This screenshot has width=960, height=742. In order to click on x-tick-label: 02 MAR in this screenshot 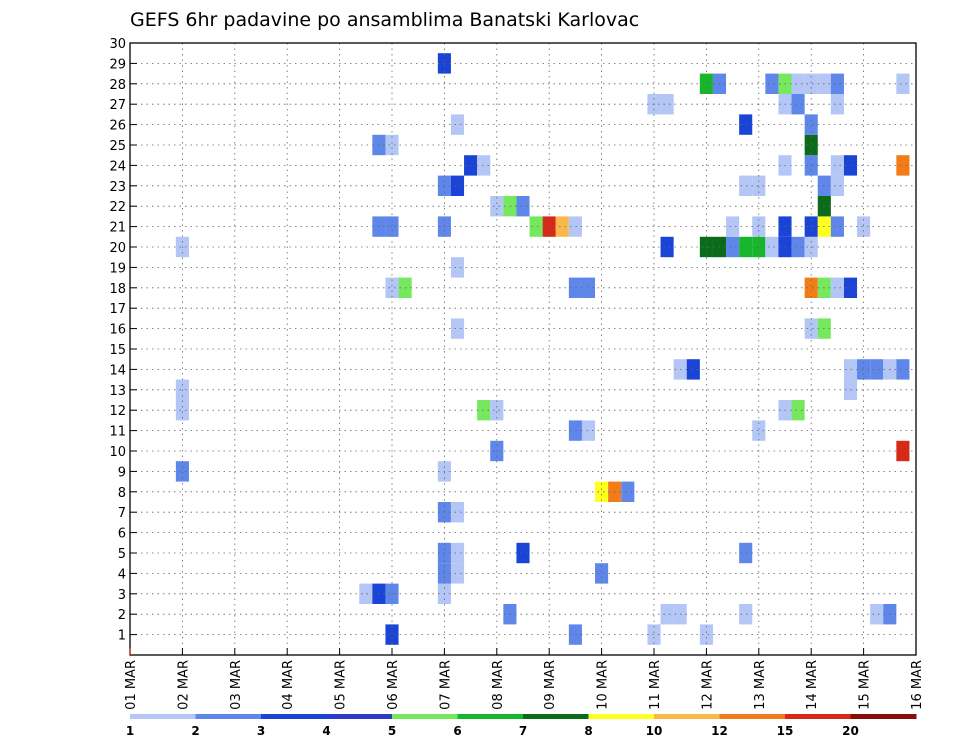, I will do `click(183, 685)`.